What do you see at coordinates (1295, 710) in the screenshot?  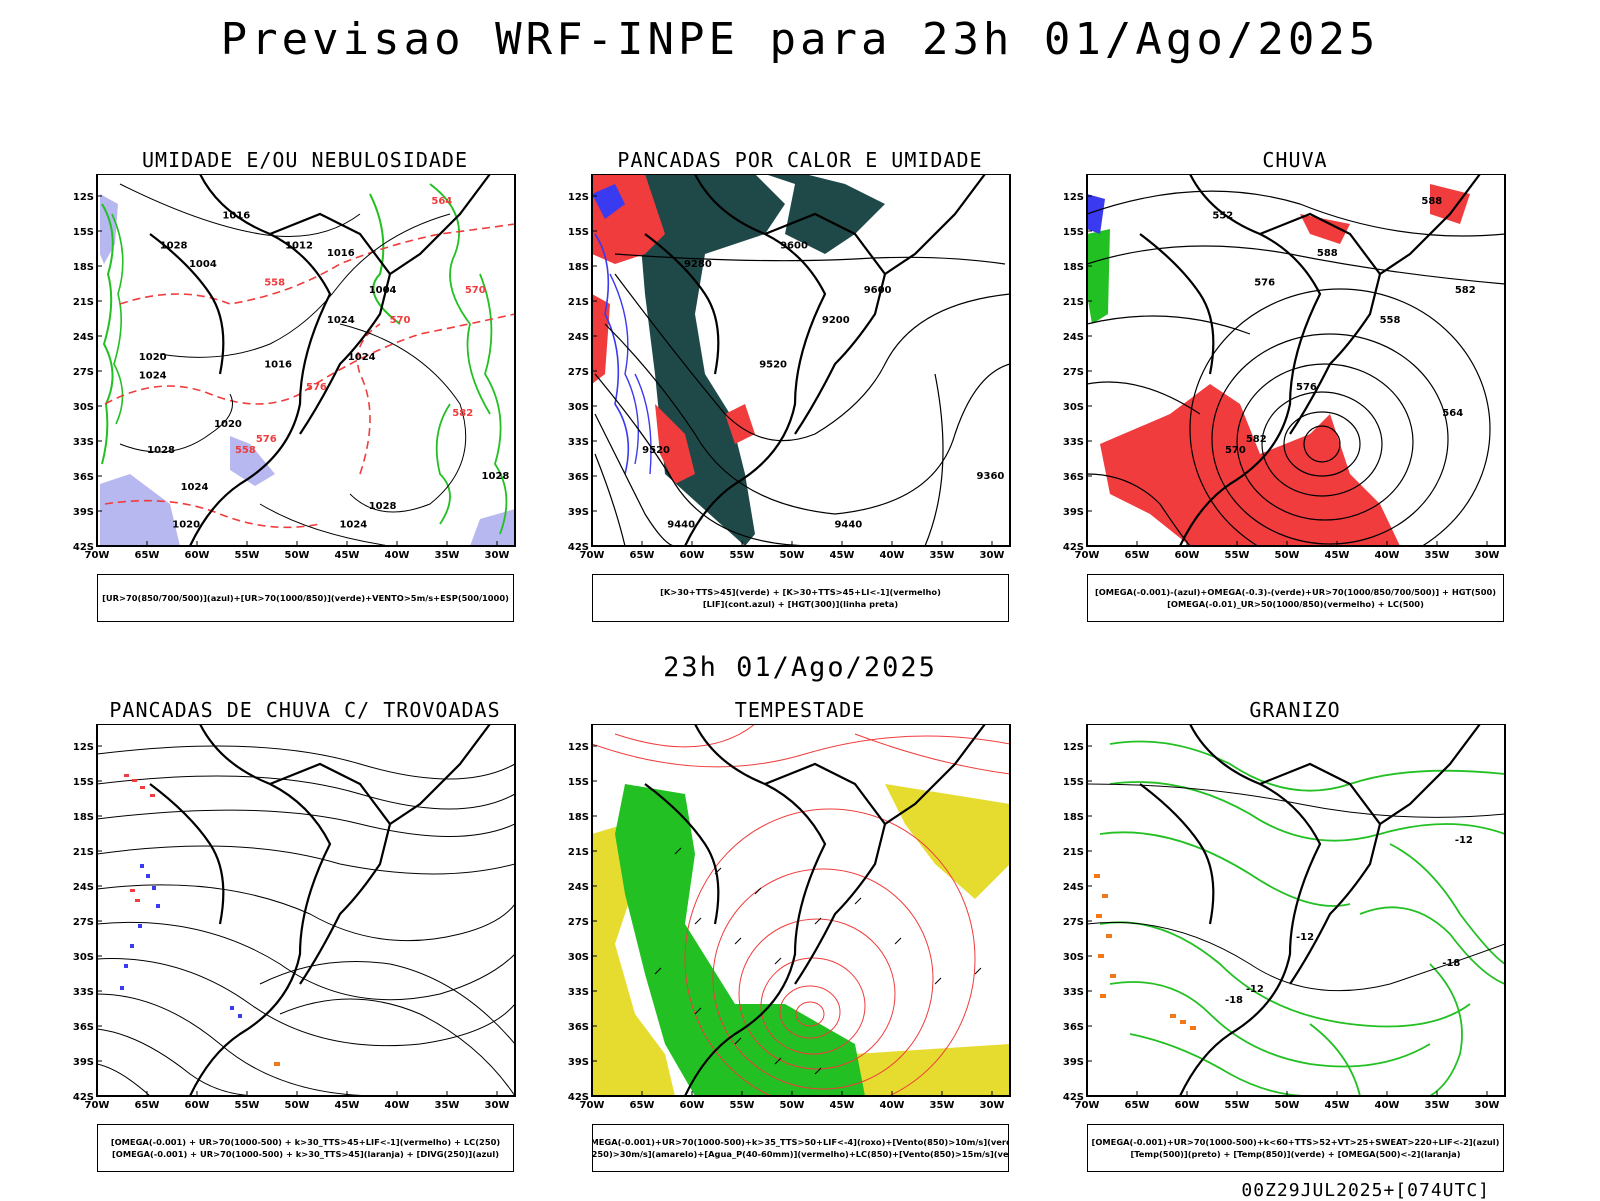 I see `panel-title: GRANIZO` at bounding box center [1295, 710].